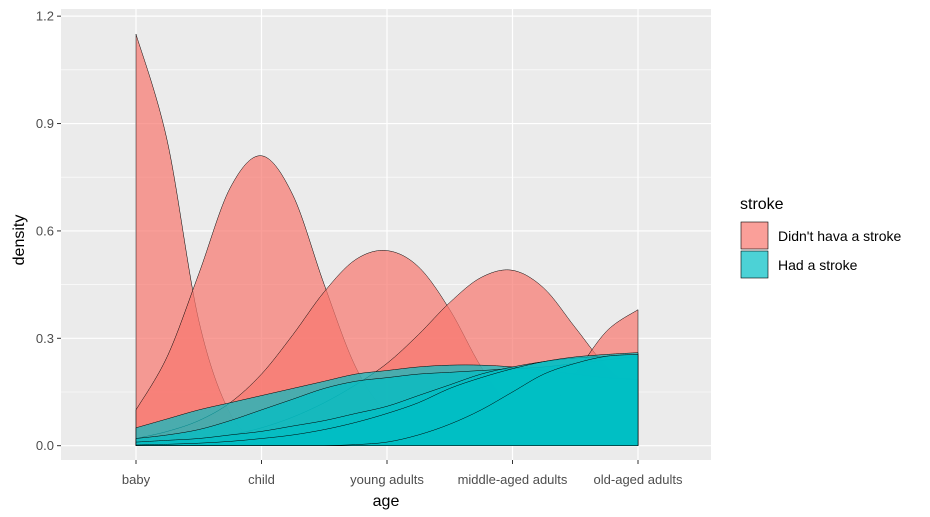 This screenshot has height=517, width=930. I want to click on legend: stroke Didn't hava a stroke Had a stroke, so click(821, 237).